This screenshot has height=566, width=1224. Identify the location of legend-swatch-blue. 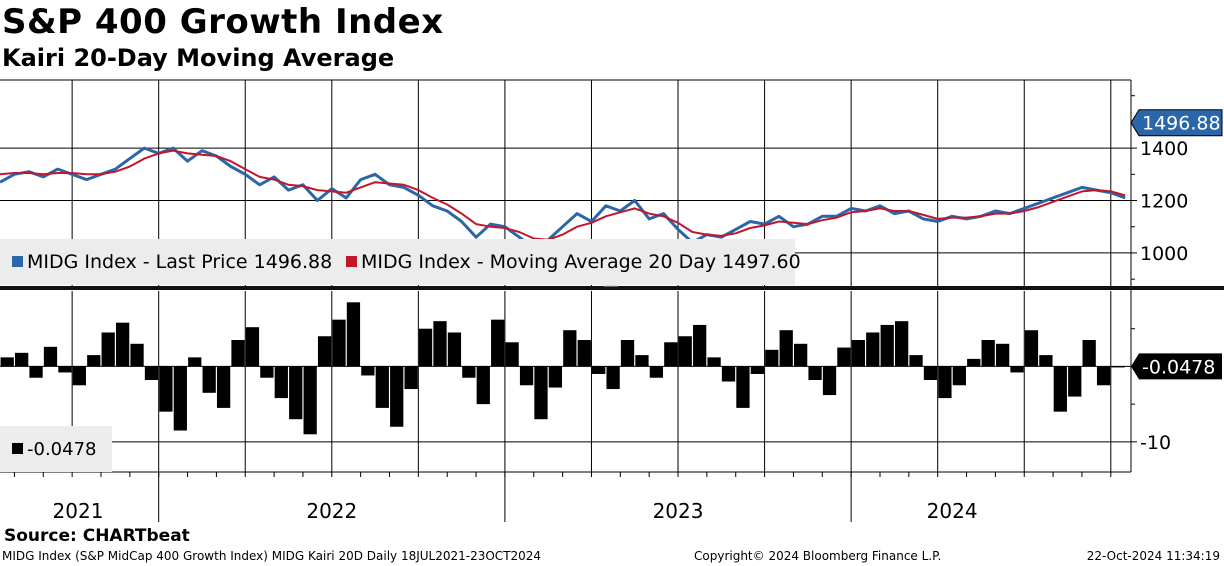
(17, 261).